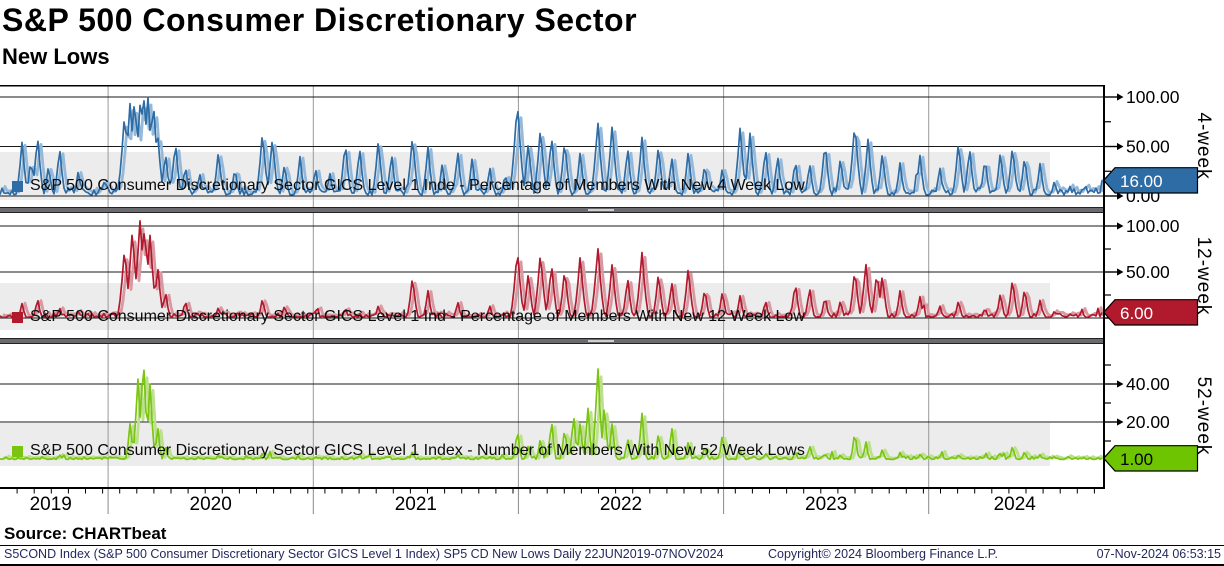  Describe the element at coordinates (1014, 504) in the screenshot. I see `x-tick-label-2024: 2024` at that location.